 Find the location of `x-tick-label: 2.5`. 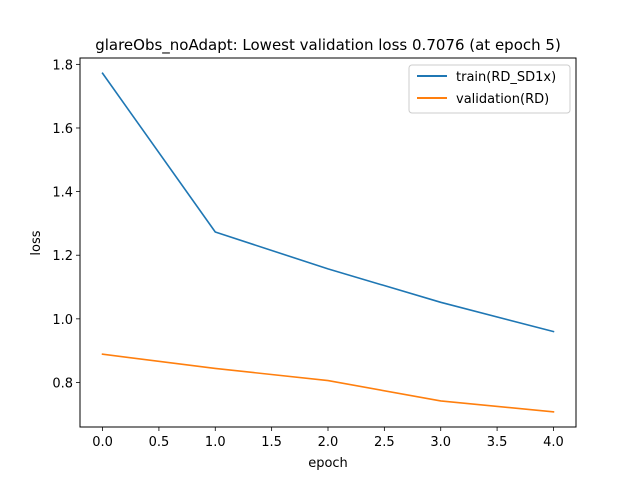

x-tick-label: 2.5 is located at coordinates (384, 442).